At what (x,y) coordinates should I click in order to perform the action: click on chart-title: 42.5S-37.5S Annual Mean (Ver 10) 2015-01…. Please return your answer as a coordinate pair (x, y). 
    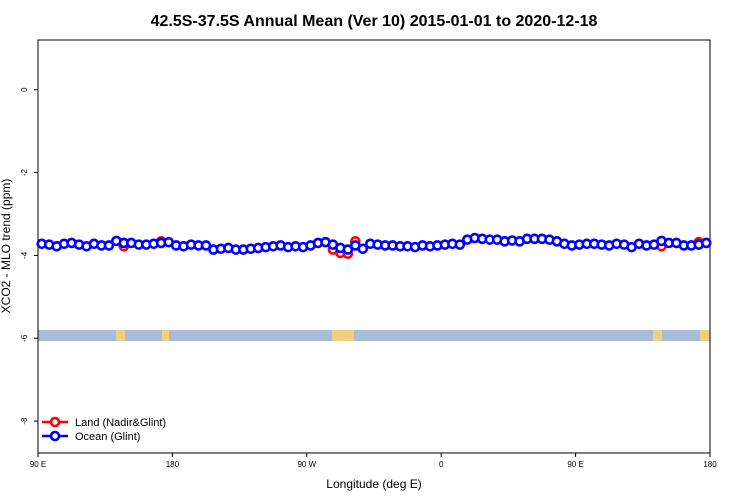
    Looking at the image, I should click on (374, 21).